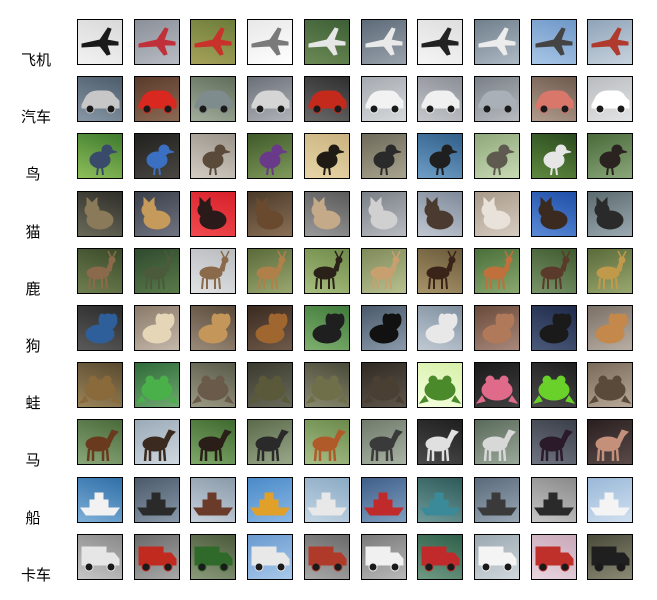 The height and width of the screenshot is (600, 657). I want to click on row-label-bird: 鸟, so click(33, 174).